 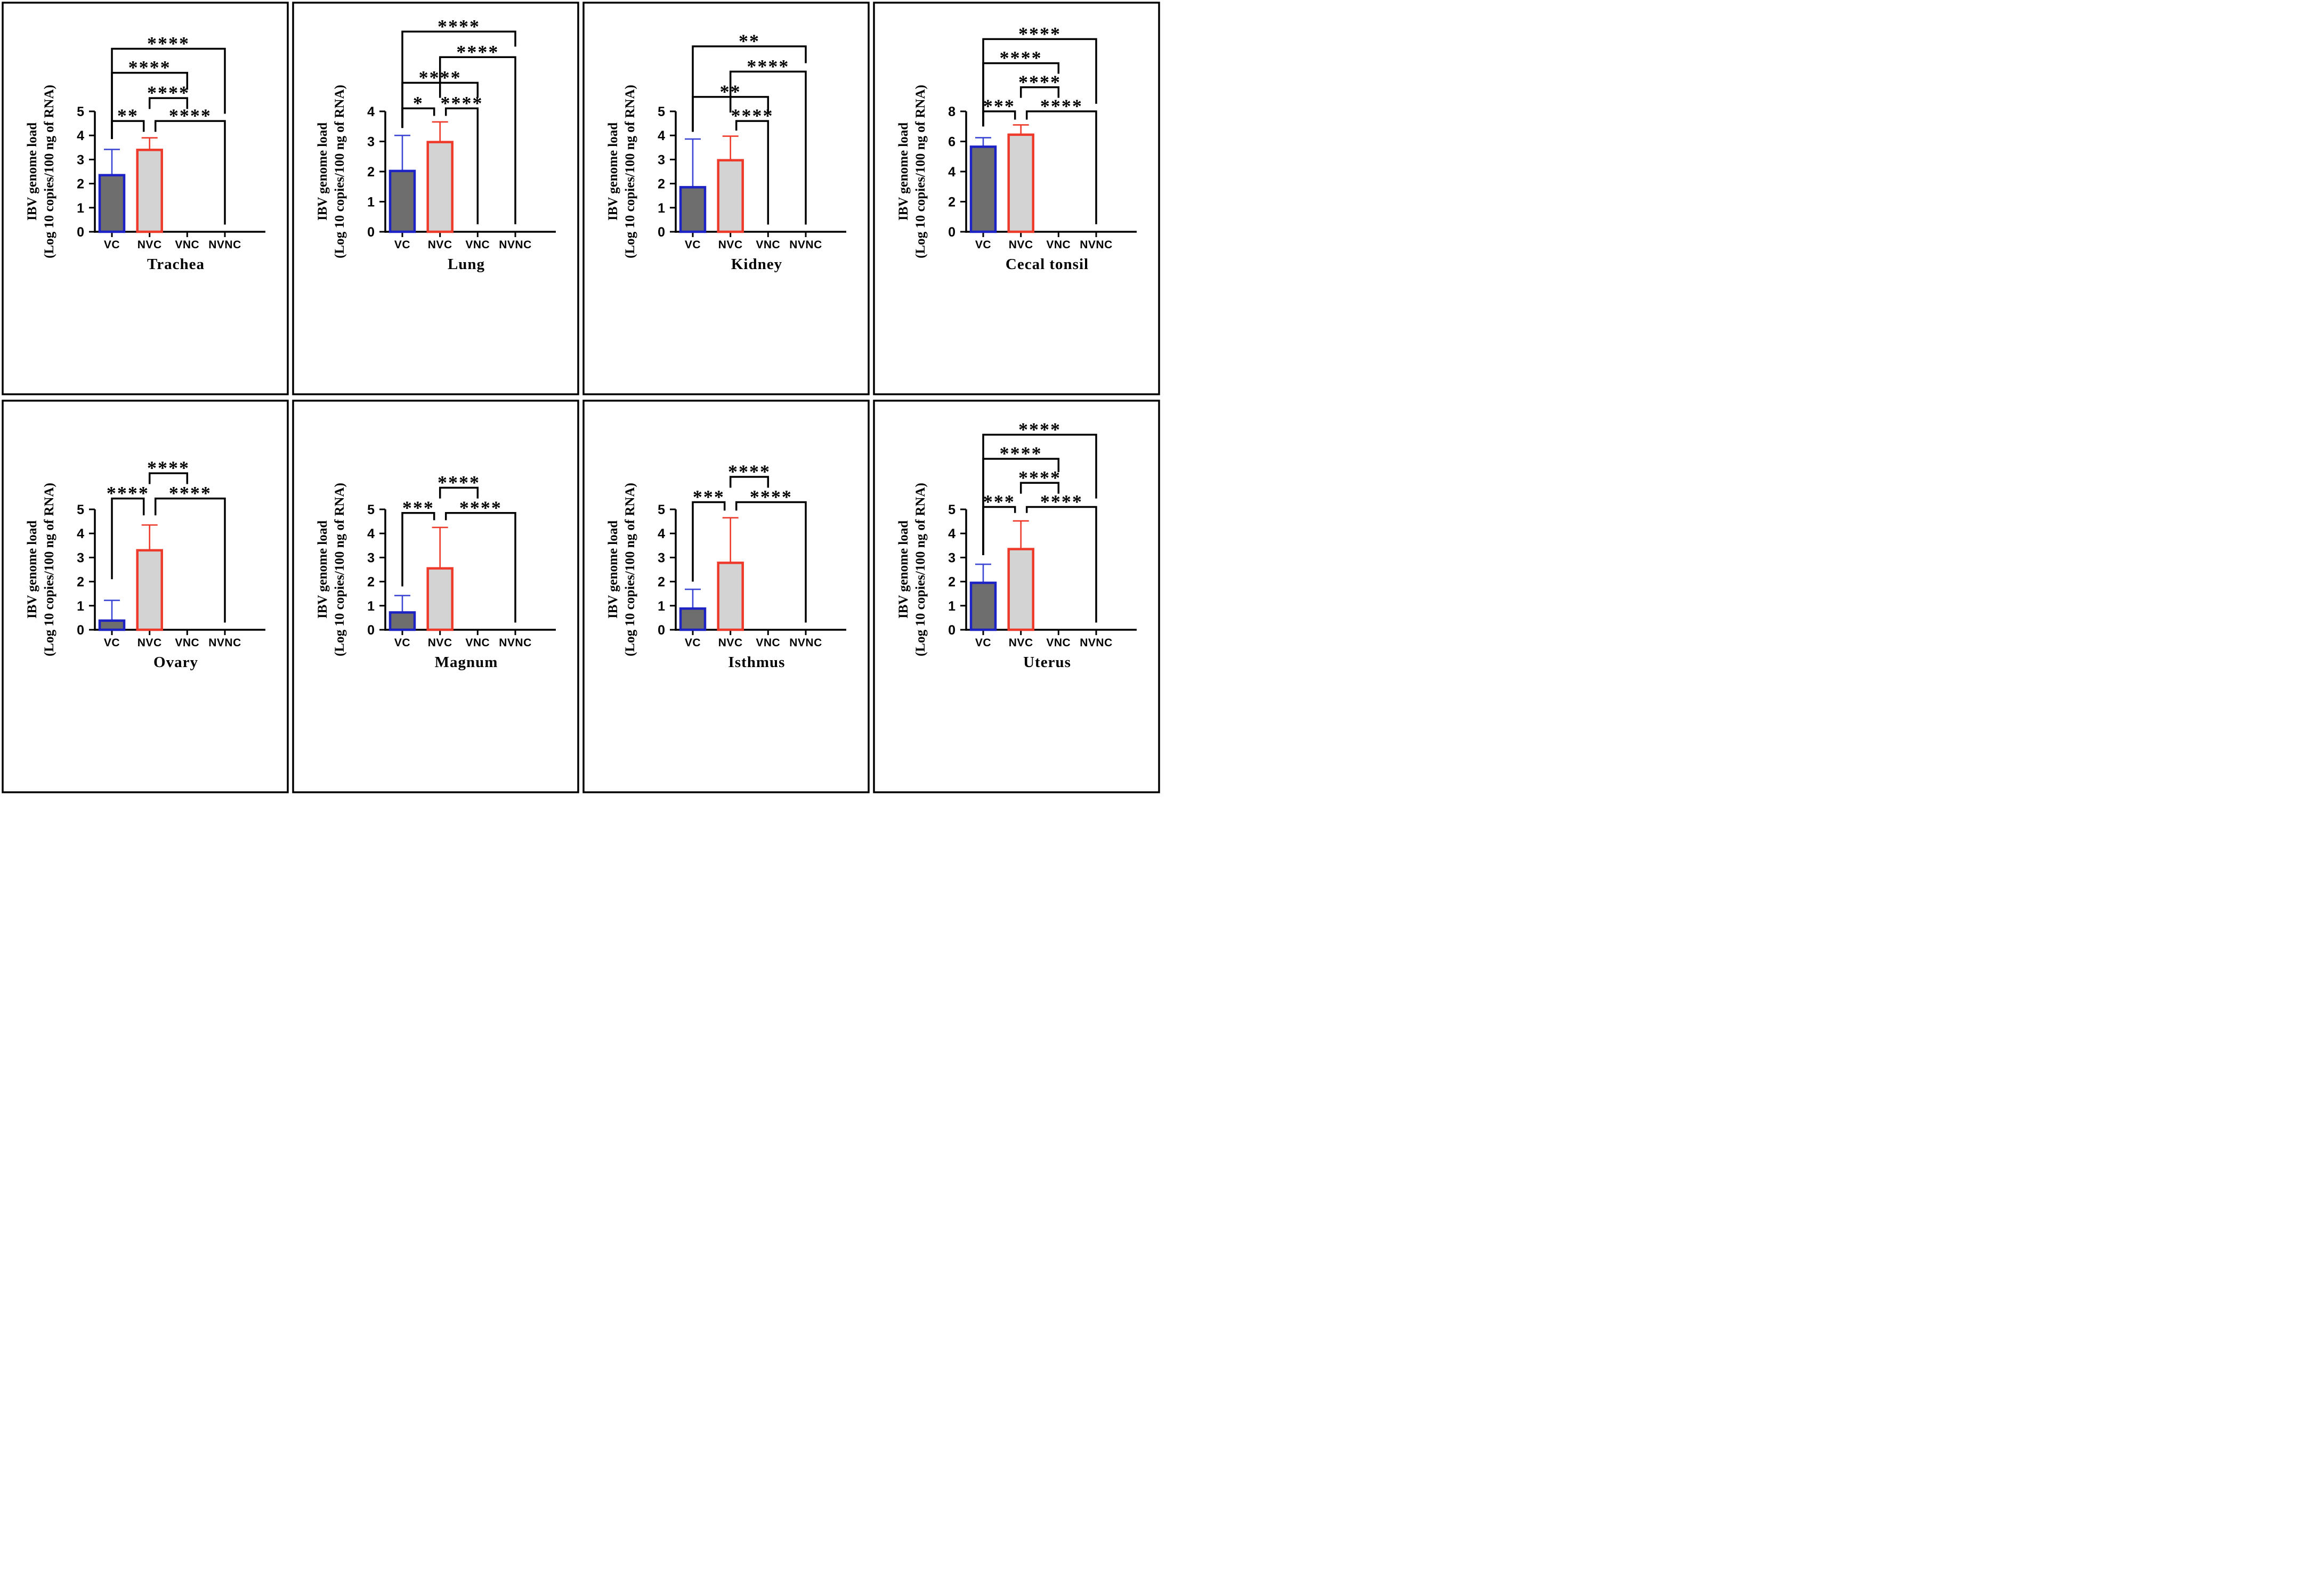 I want to click on y-tick-label: 6, so click(x=952, y=142).